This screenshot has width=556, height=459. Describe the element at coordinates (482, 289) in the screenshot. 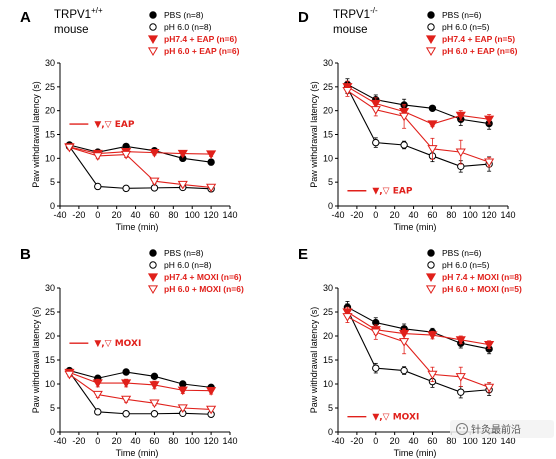

I see `legend-label: pH 6.0 + MOXI (n=5)` at that location.